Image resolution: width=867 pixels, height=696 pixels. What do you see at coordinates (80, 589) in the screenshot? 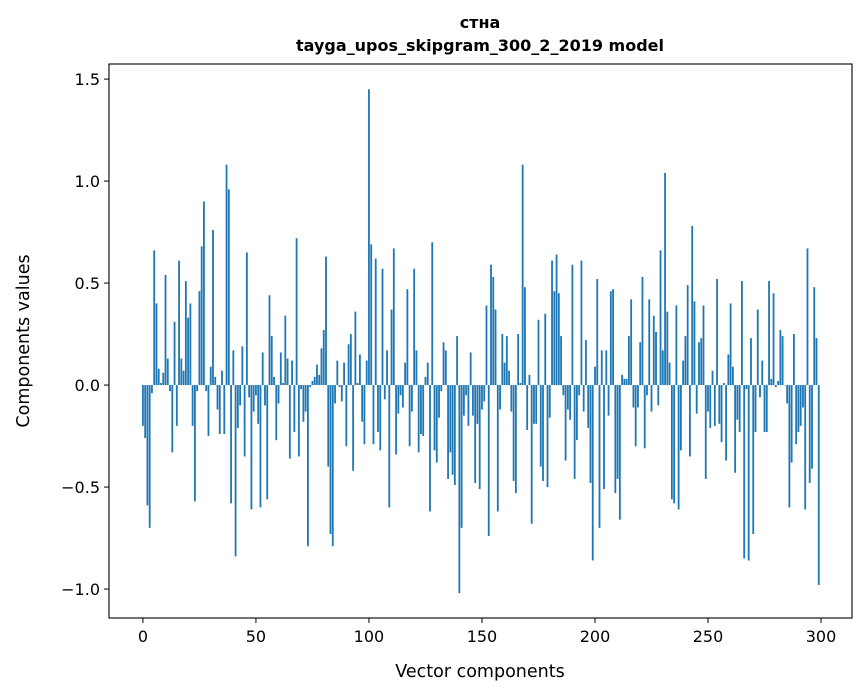
I see `y-tick-label: −1.0` at bounding box center [80, 589].